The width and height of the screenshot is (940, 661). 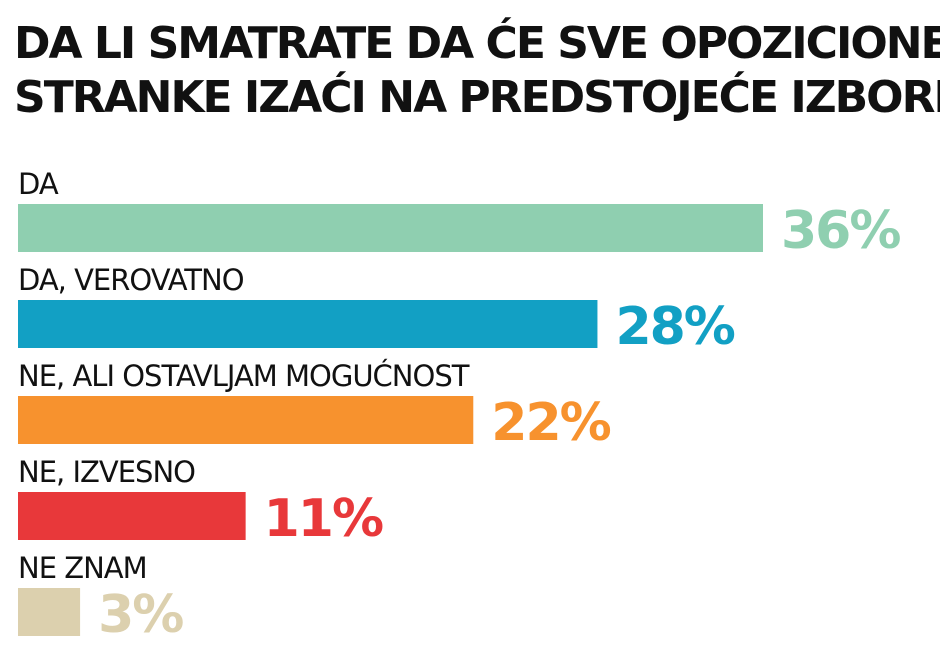 What do you see at coordinates (477, 96) in the screenshot?
I see `chart-title-line-2: STRANKE IZAĆI NA PREDSTOJEĆE IZBORE?` at bounding box center [477, 96].